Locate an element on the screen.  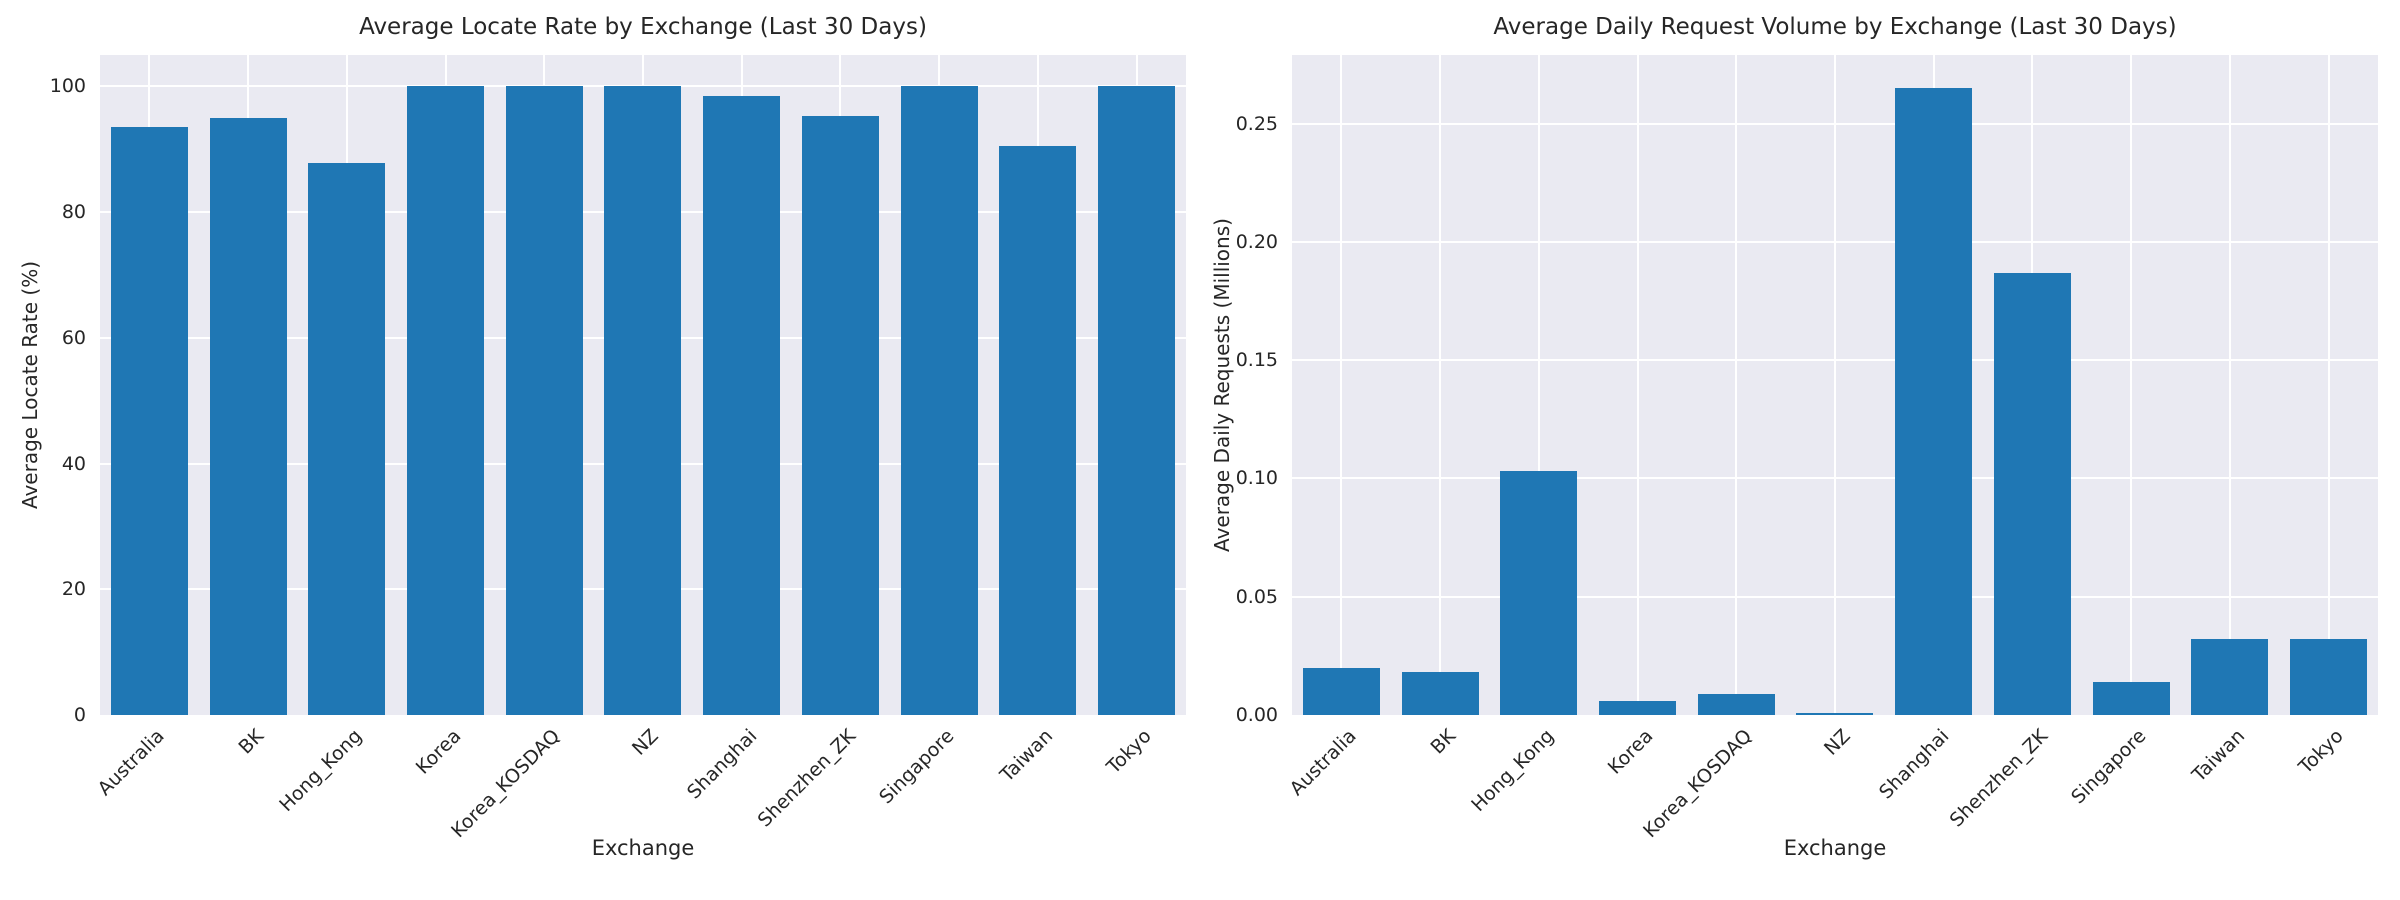
y-tick-label: 100 is located at coordinates (67, 86).